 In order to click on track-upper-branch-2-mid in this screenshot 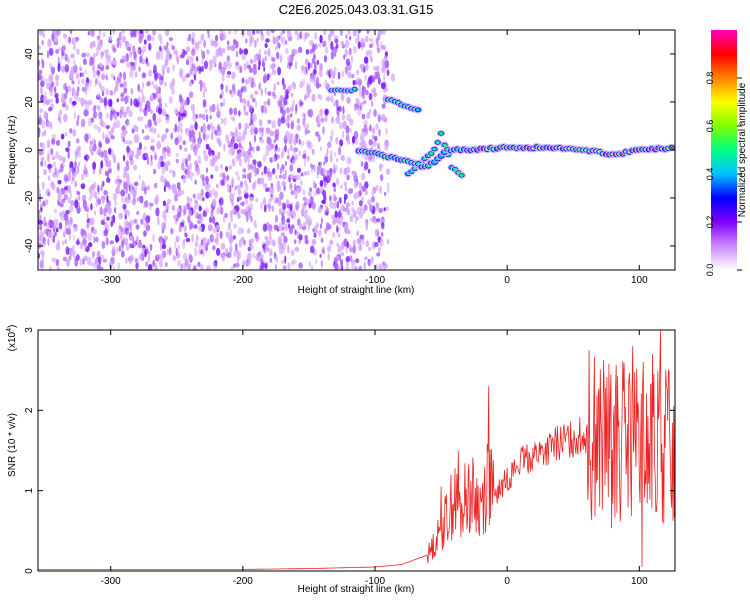, I will do `click(418, 110)`.